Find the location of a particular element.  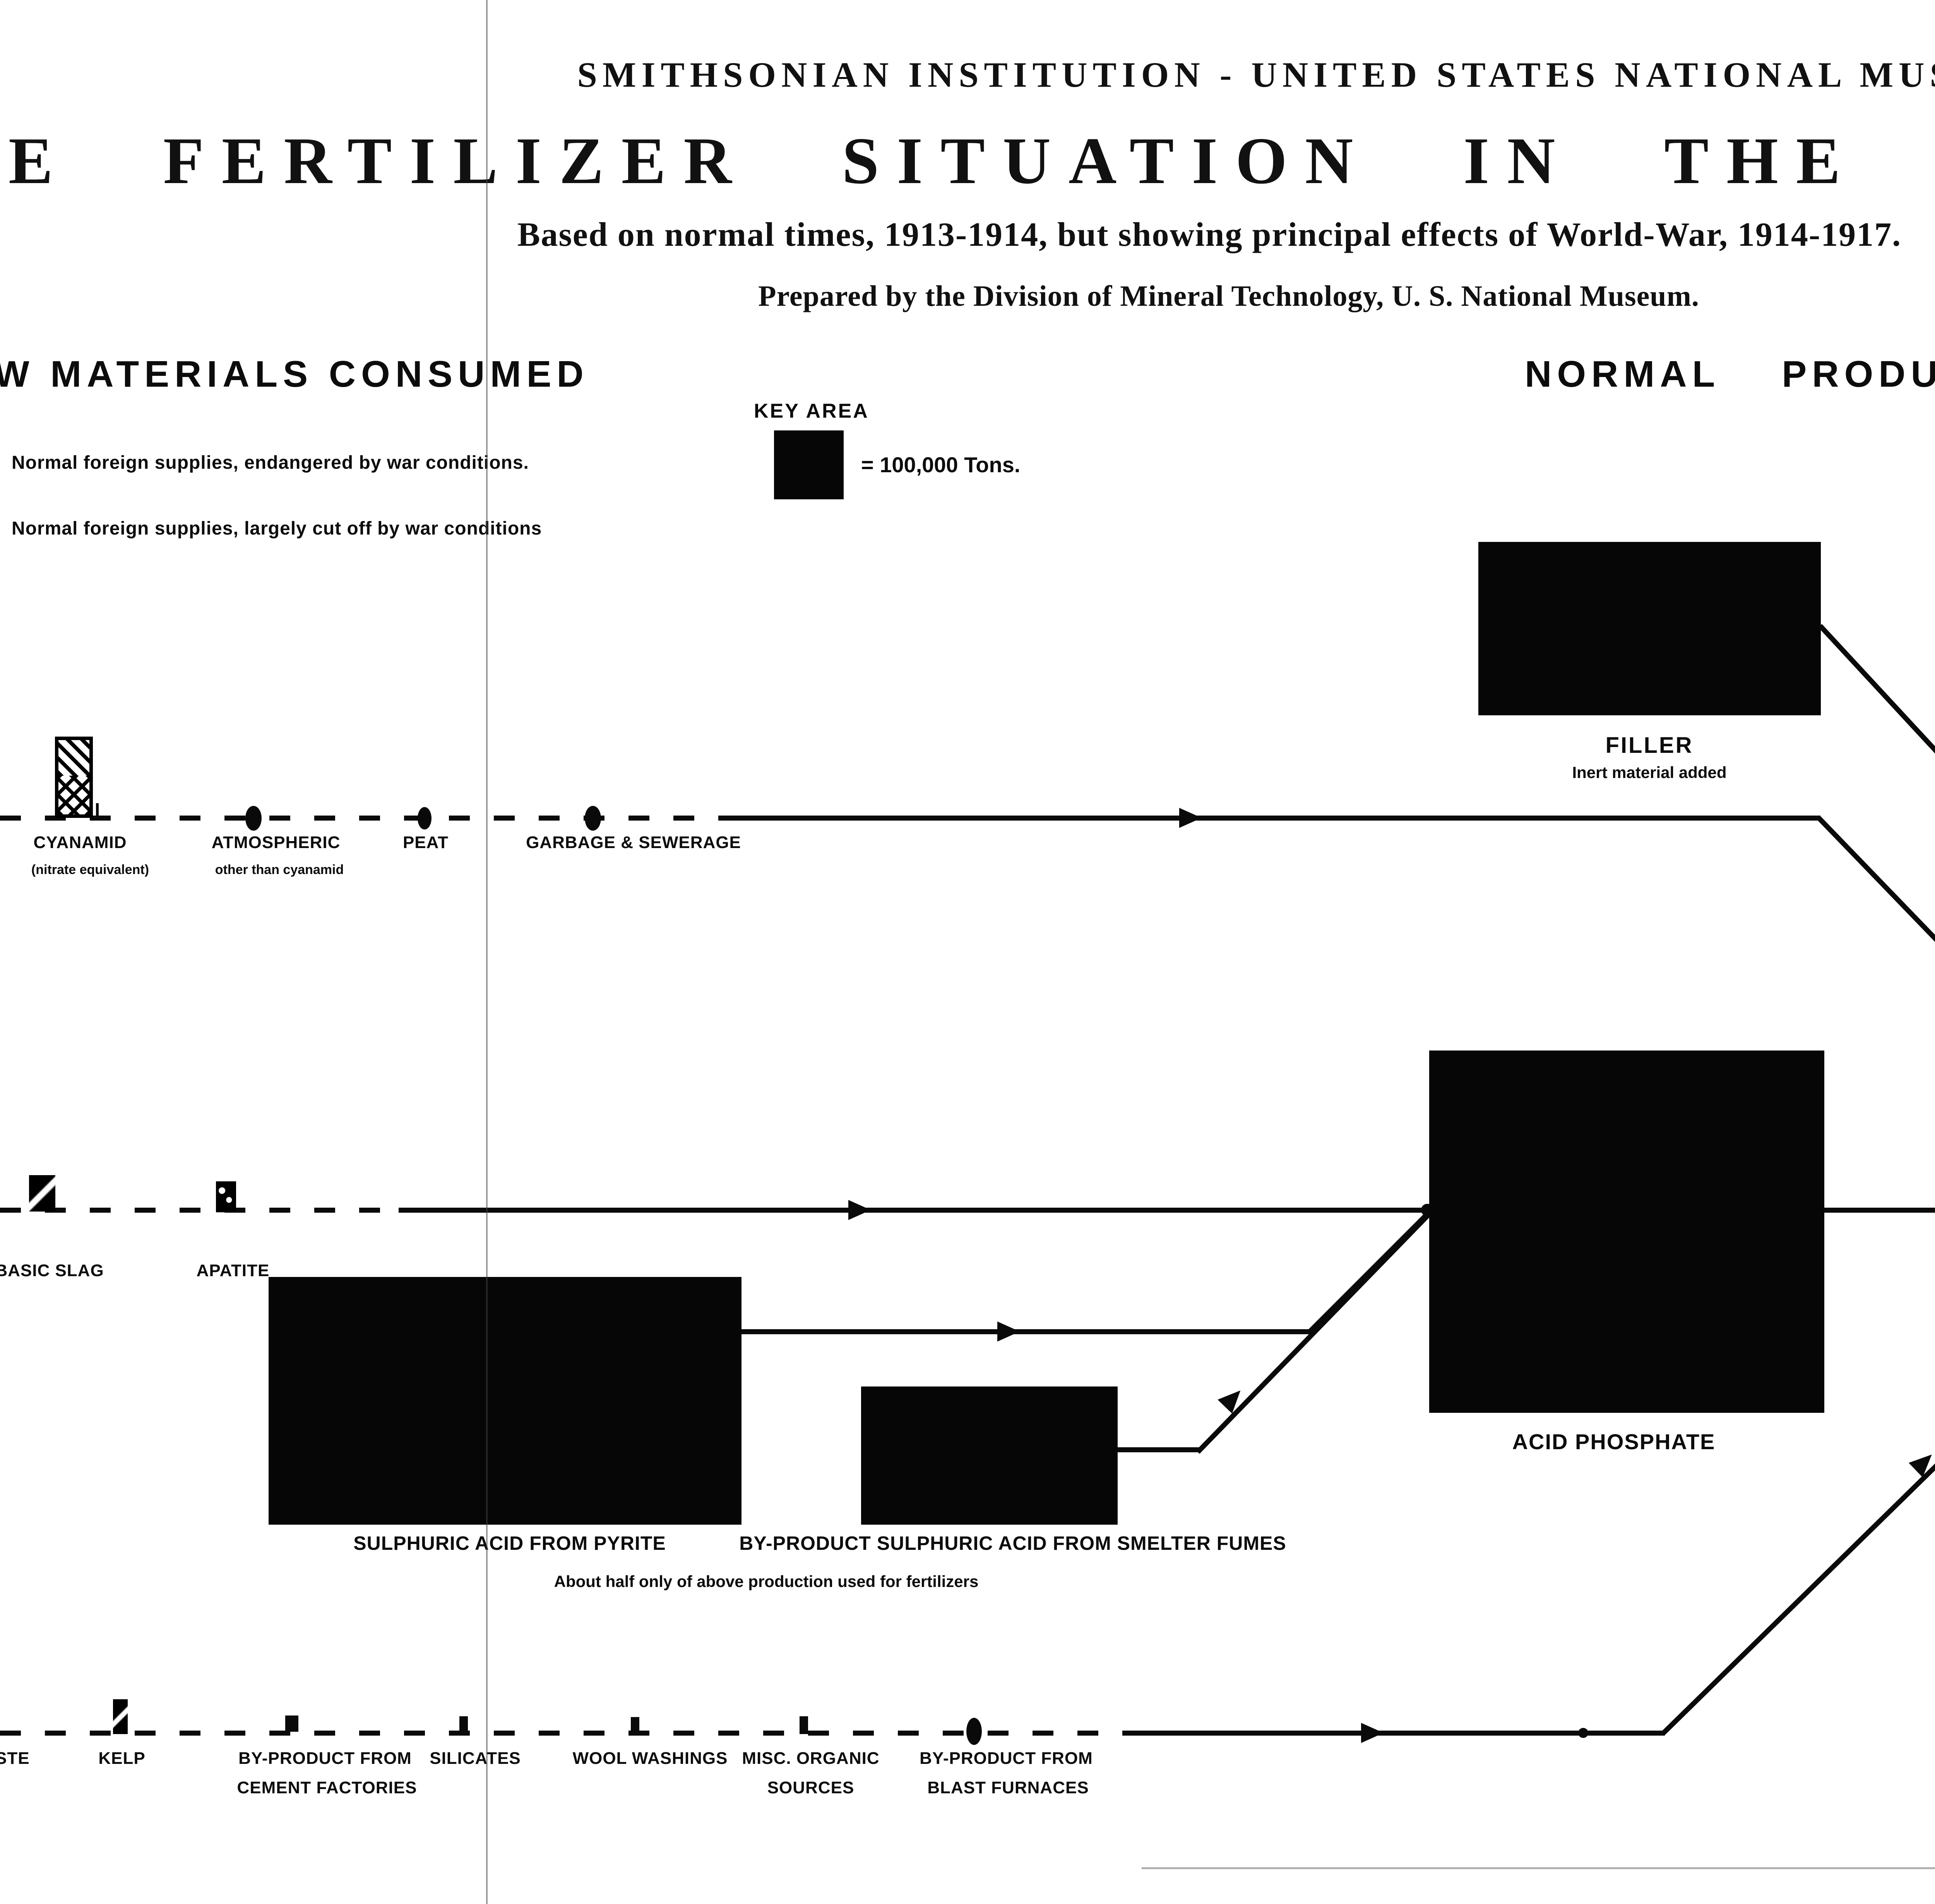

pyrite-acid-label: SULPHURIC ACID FROM PYRITE is located at coordinates (510, 1543).